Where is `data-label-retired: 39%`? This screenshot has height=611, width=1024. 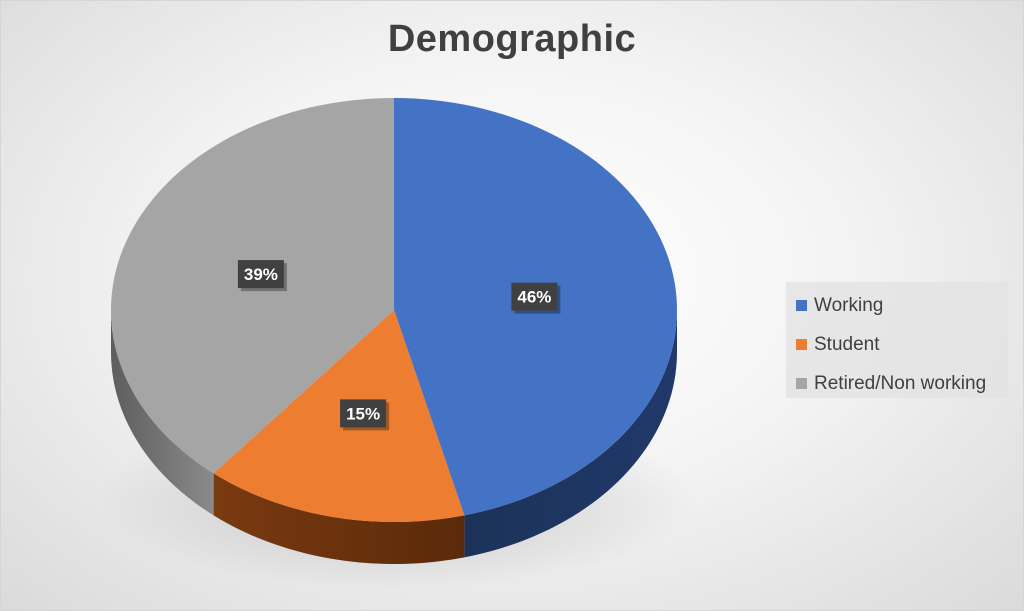 data-label-retired: 39% is located at coordinates (262, 276).